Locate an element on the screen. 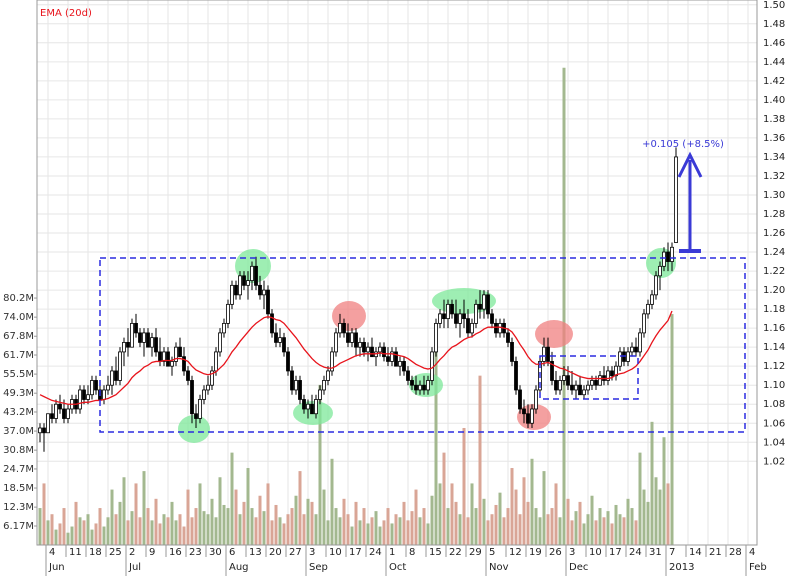 The image size is (800, 576). x-tick-label: 22 is located at coordinates (455, 552).